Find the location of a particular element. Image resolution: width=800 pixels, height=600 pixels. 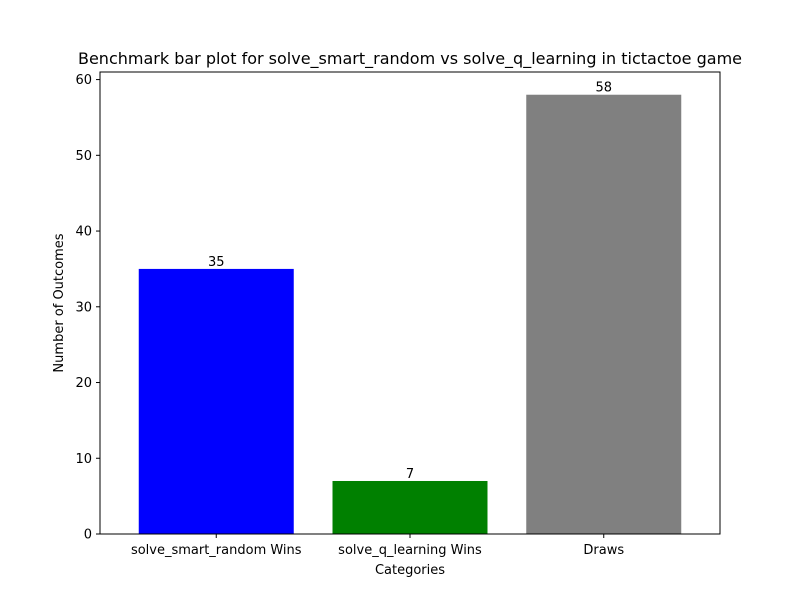

y-tick-label: 0 is located at coordinates (88, 535).